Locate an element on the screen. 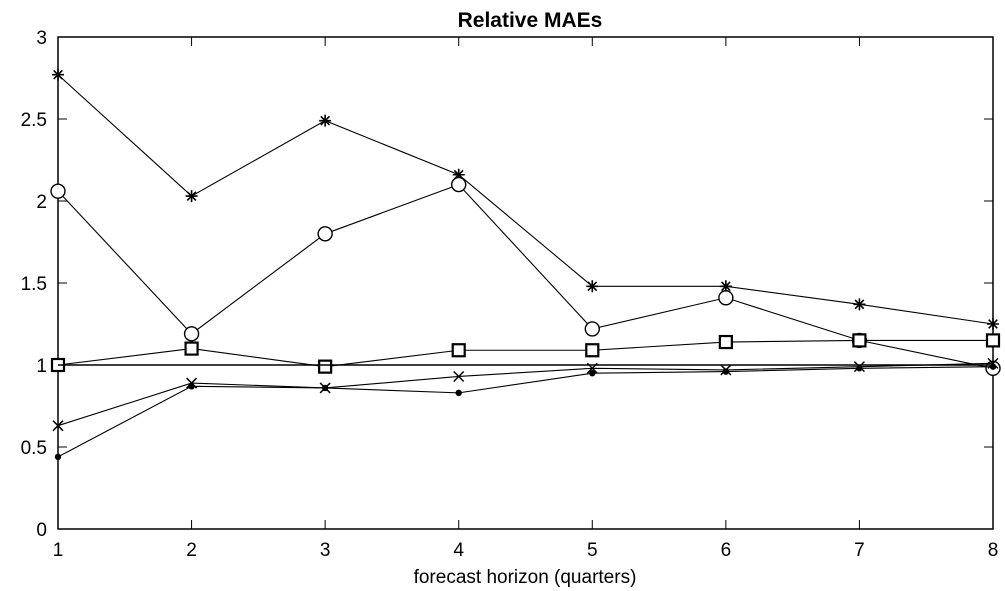 This screenshot has height=591, width=1005. x-tick-label: 6 is located at coordinates (726, 550).